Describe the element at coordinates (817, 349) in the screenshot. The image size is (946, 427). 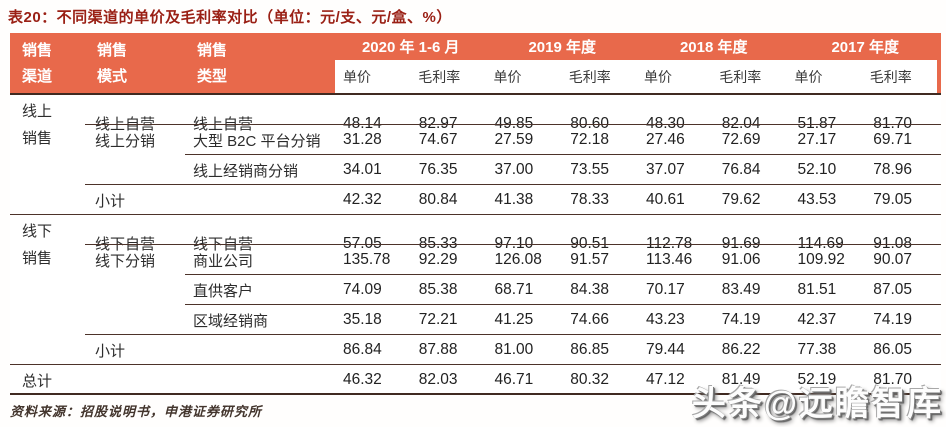
I see `value-cell: 77.38` at that location.